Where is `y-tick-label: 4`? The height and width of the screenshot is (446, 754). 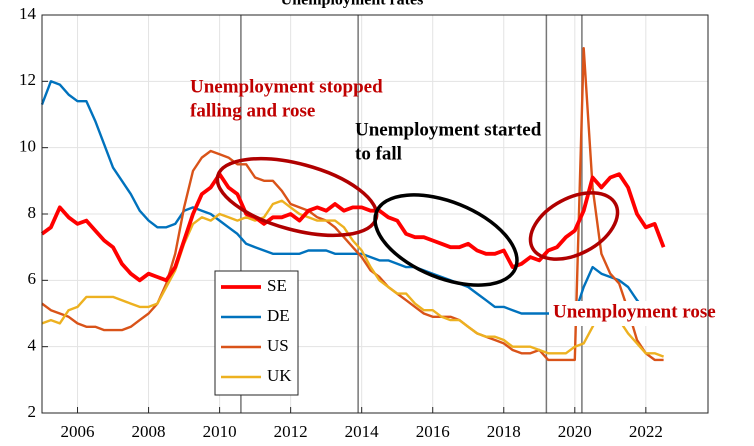 y-tick-label: 4 is located at coordinates (32, 345).